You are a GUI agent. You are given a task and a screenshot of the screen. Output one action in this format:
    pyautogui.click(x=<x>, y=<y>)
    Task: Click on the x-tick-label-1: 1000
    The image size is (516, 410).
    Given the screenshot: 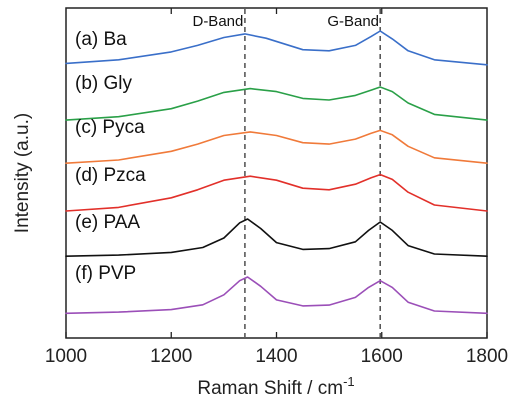 What is the action you would take?
    pyautogui.click(x=66, y=356)
    